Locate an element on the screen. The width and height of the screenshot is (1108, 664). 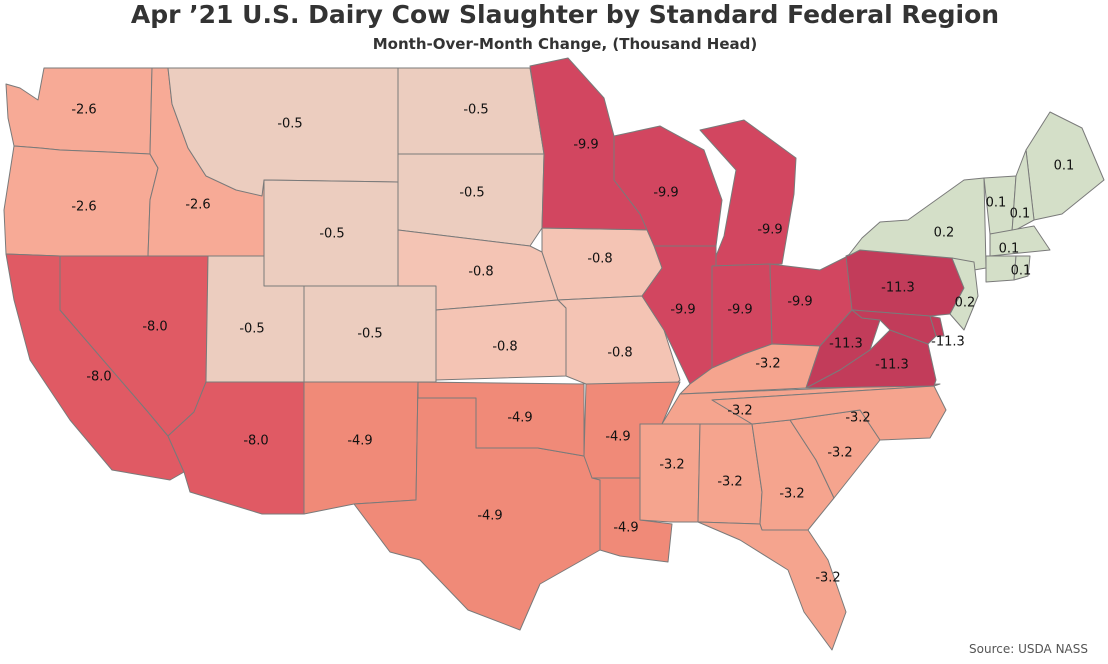
value-label-sd: -0.5 is located at coordinates (471, 193).